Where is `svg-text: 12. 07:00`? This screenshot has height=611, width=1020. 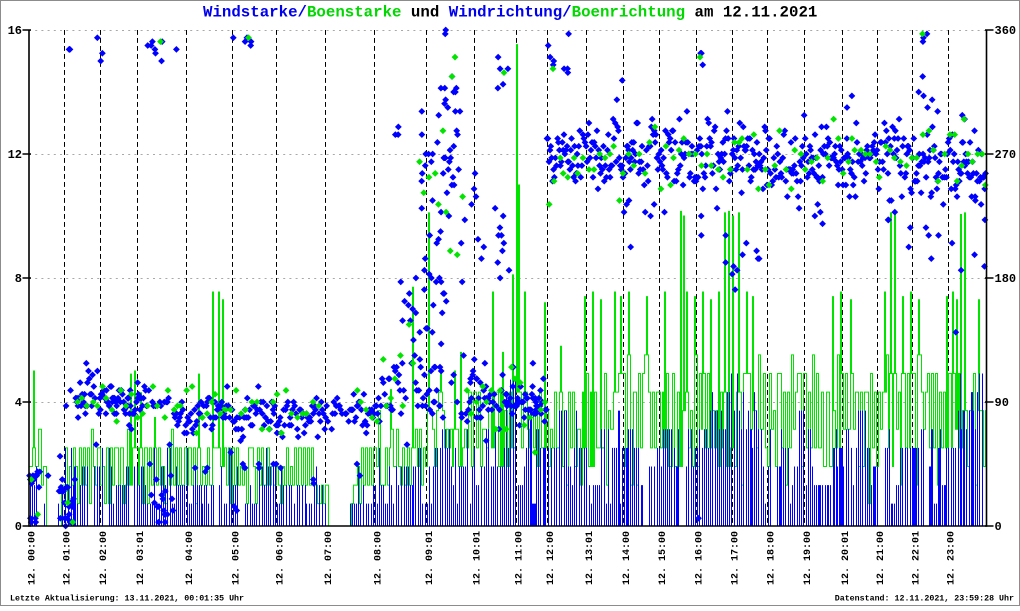 svg-text: 12. 07:00 is located at coordinates (329, 558).